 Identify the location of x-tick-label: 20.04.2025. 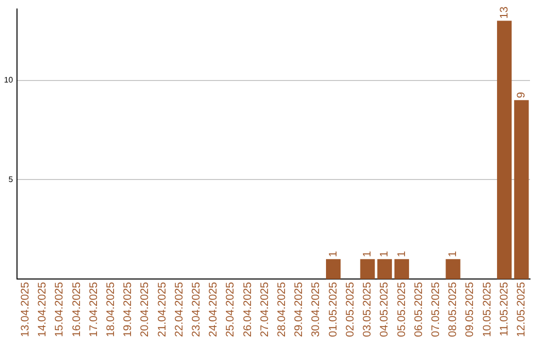
(145, 310).